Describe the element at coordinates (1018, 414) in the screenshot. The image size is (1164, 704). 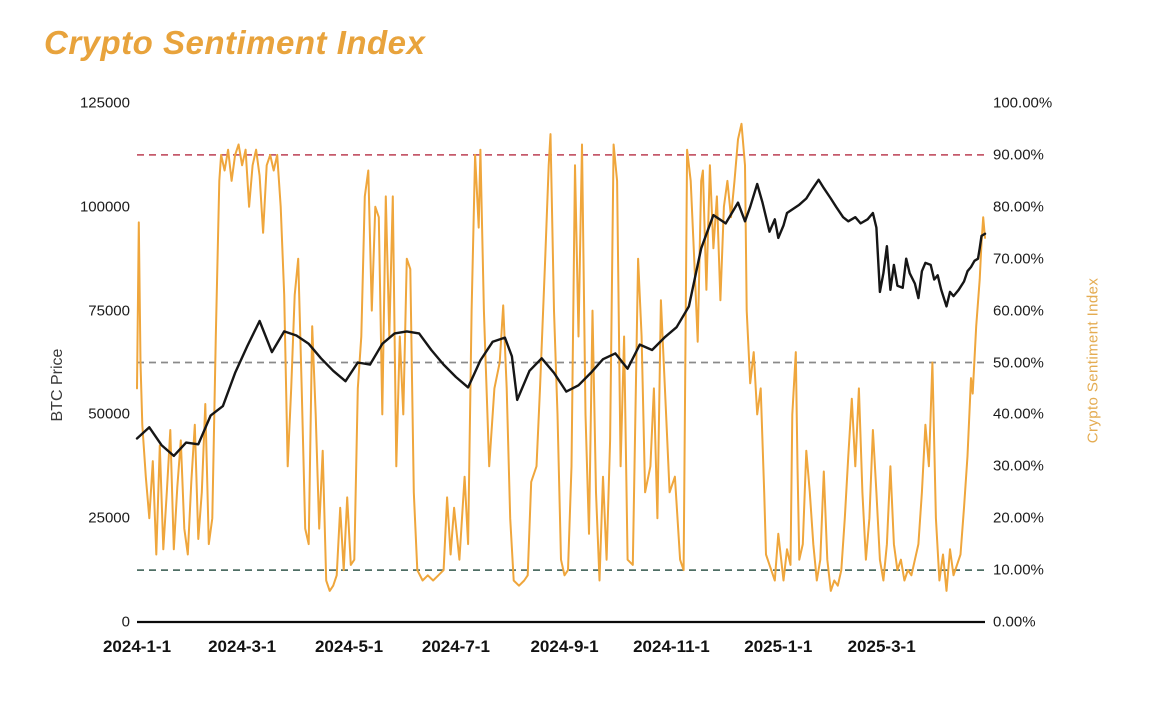
I see `right-axis-tick: 40.00%` at that location.